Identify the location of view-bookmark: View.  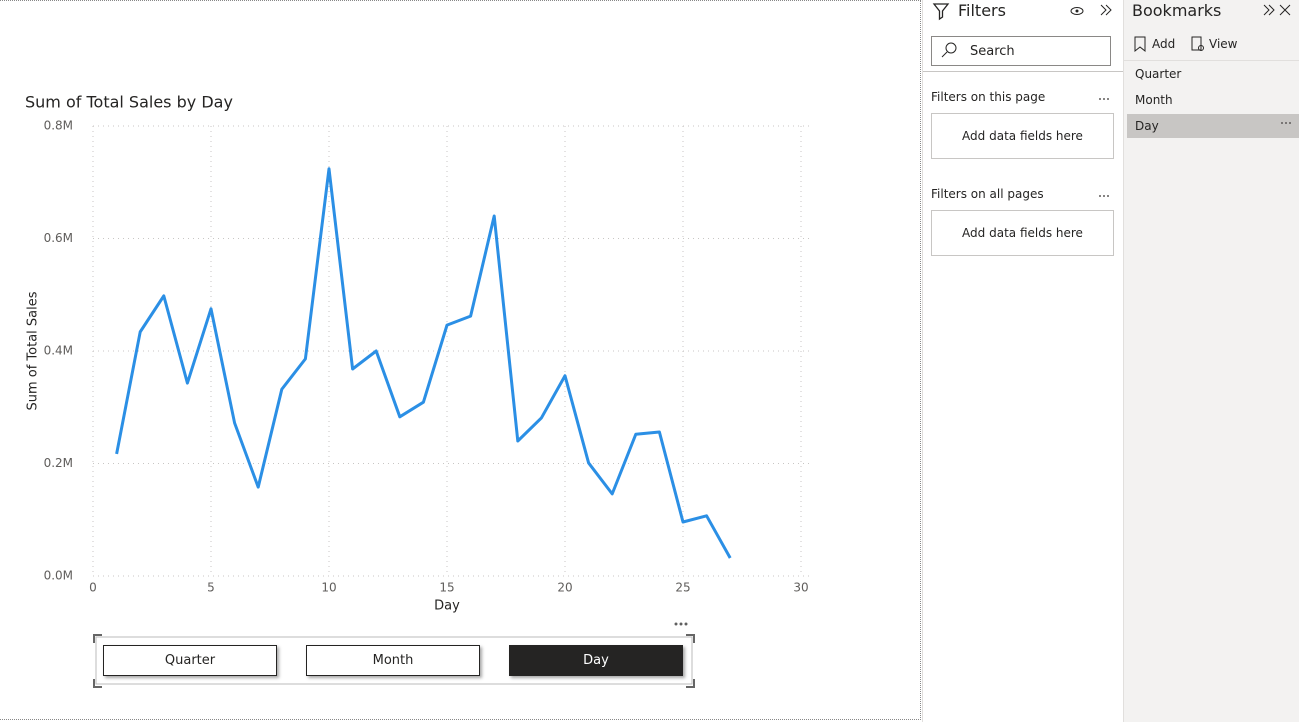
(1223, 44).